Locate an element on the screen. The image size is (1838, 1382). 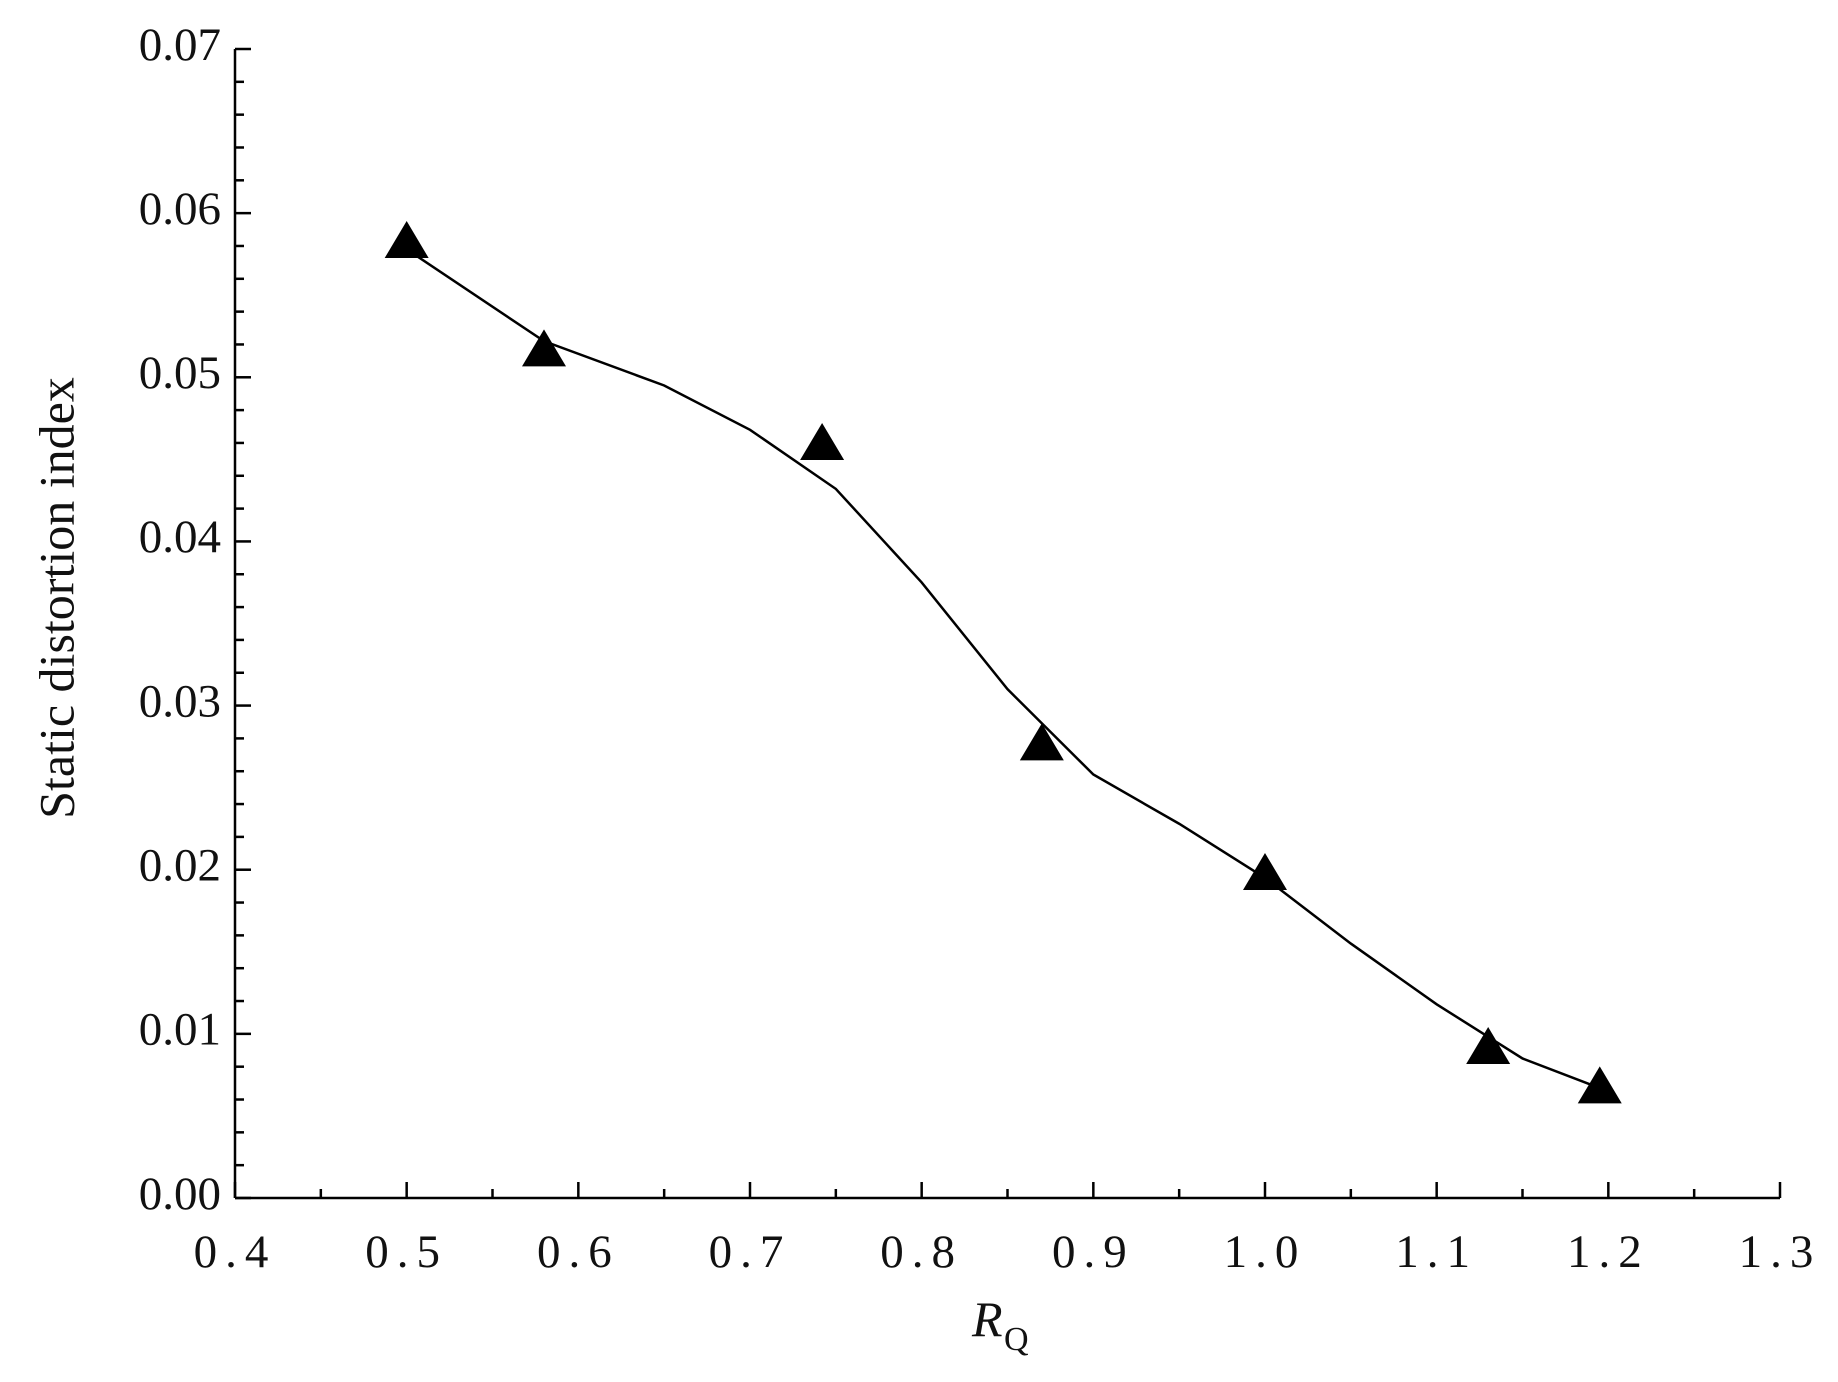
y-tick-label: 0.04 is located at coordinates (180, 537).